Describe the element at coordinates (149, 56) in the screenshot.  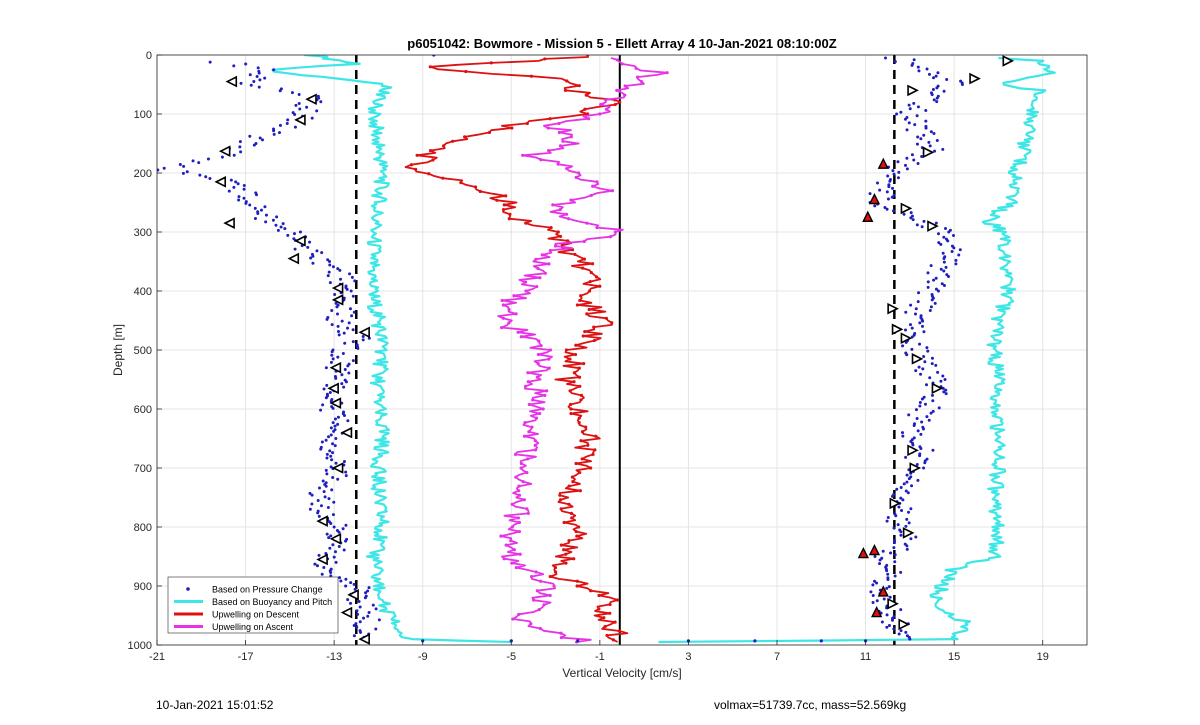
I see `y-tick-label: 0` at that location.